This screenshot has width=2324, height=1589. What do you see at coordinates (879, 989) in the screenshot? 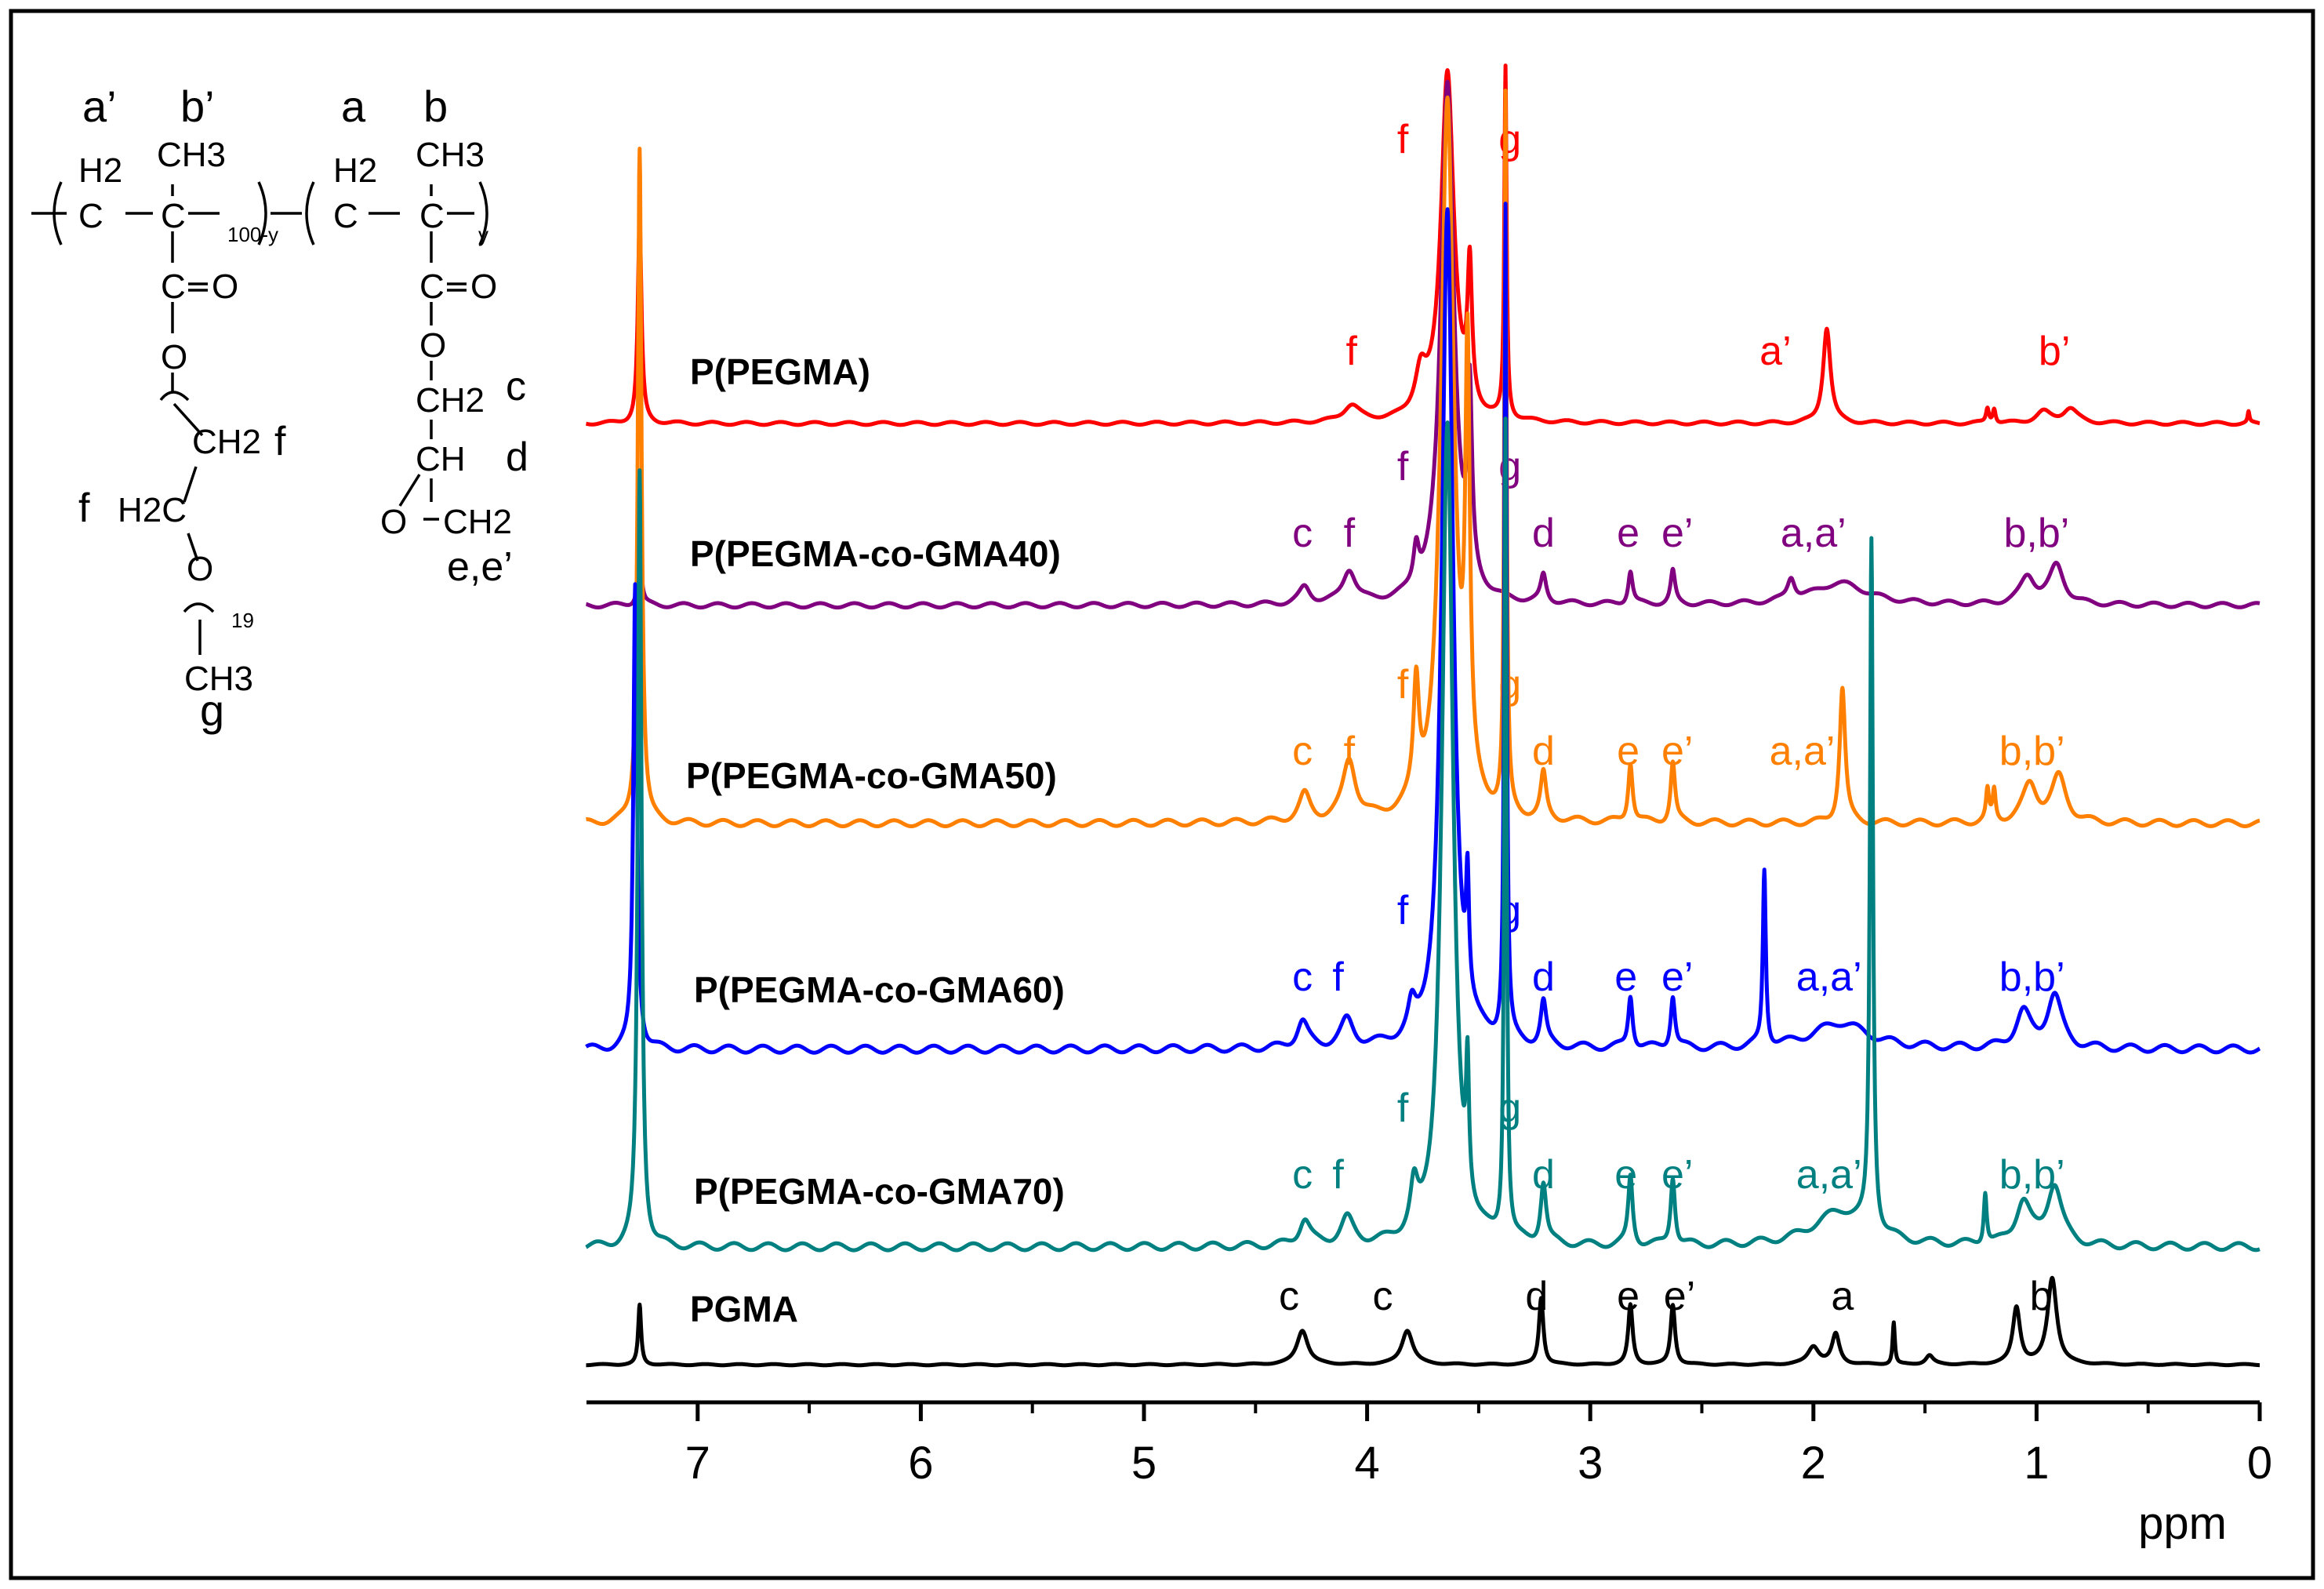
I see `series-label-p-pegma-co-gma60: P(PEGMA-co-GMA60)` at bounding box center [879, 989].